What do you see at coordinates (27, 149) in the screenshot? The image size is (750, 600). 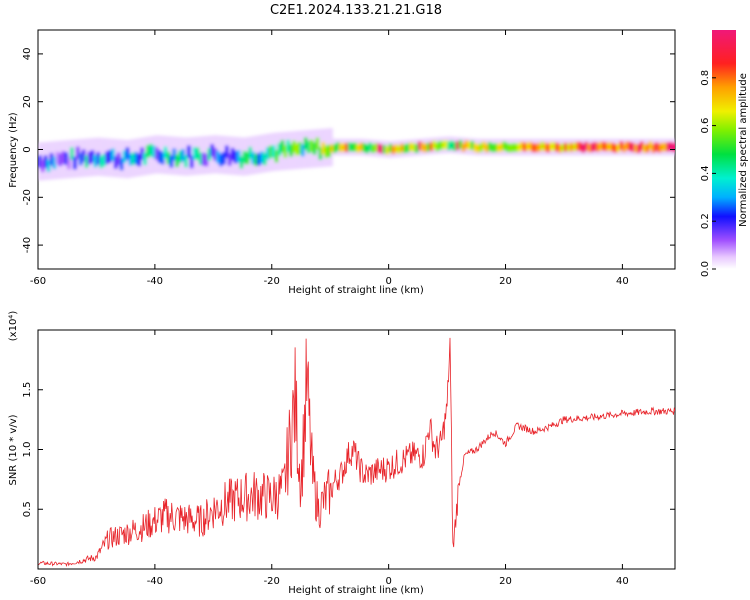 I see `y-tick-label: 0` at bounding box center [27, 149].